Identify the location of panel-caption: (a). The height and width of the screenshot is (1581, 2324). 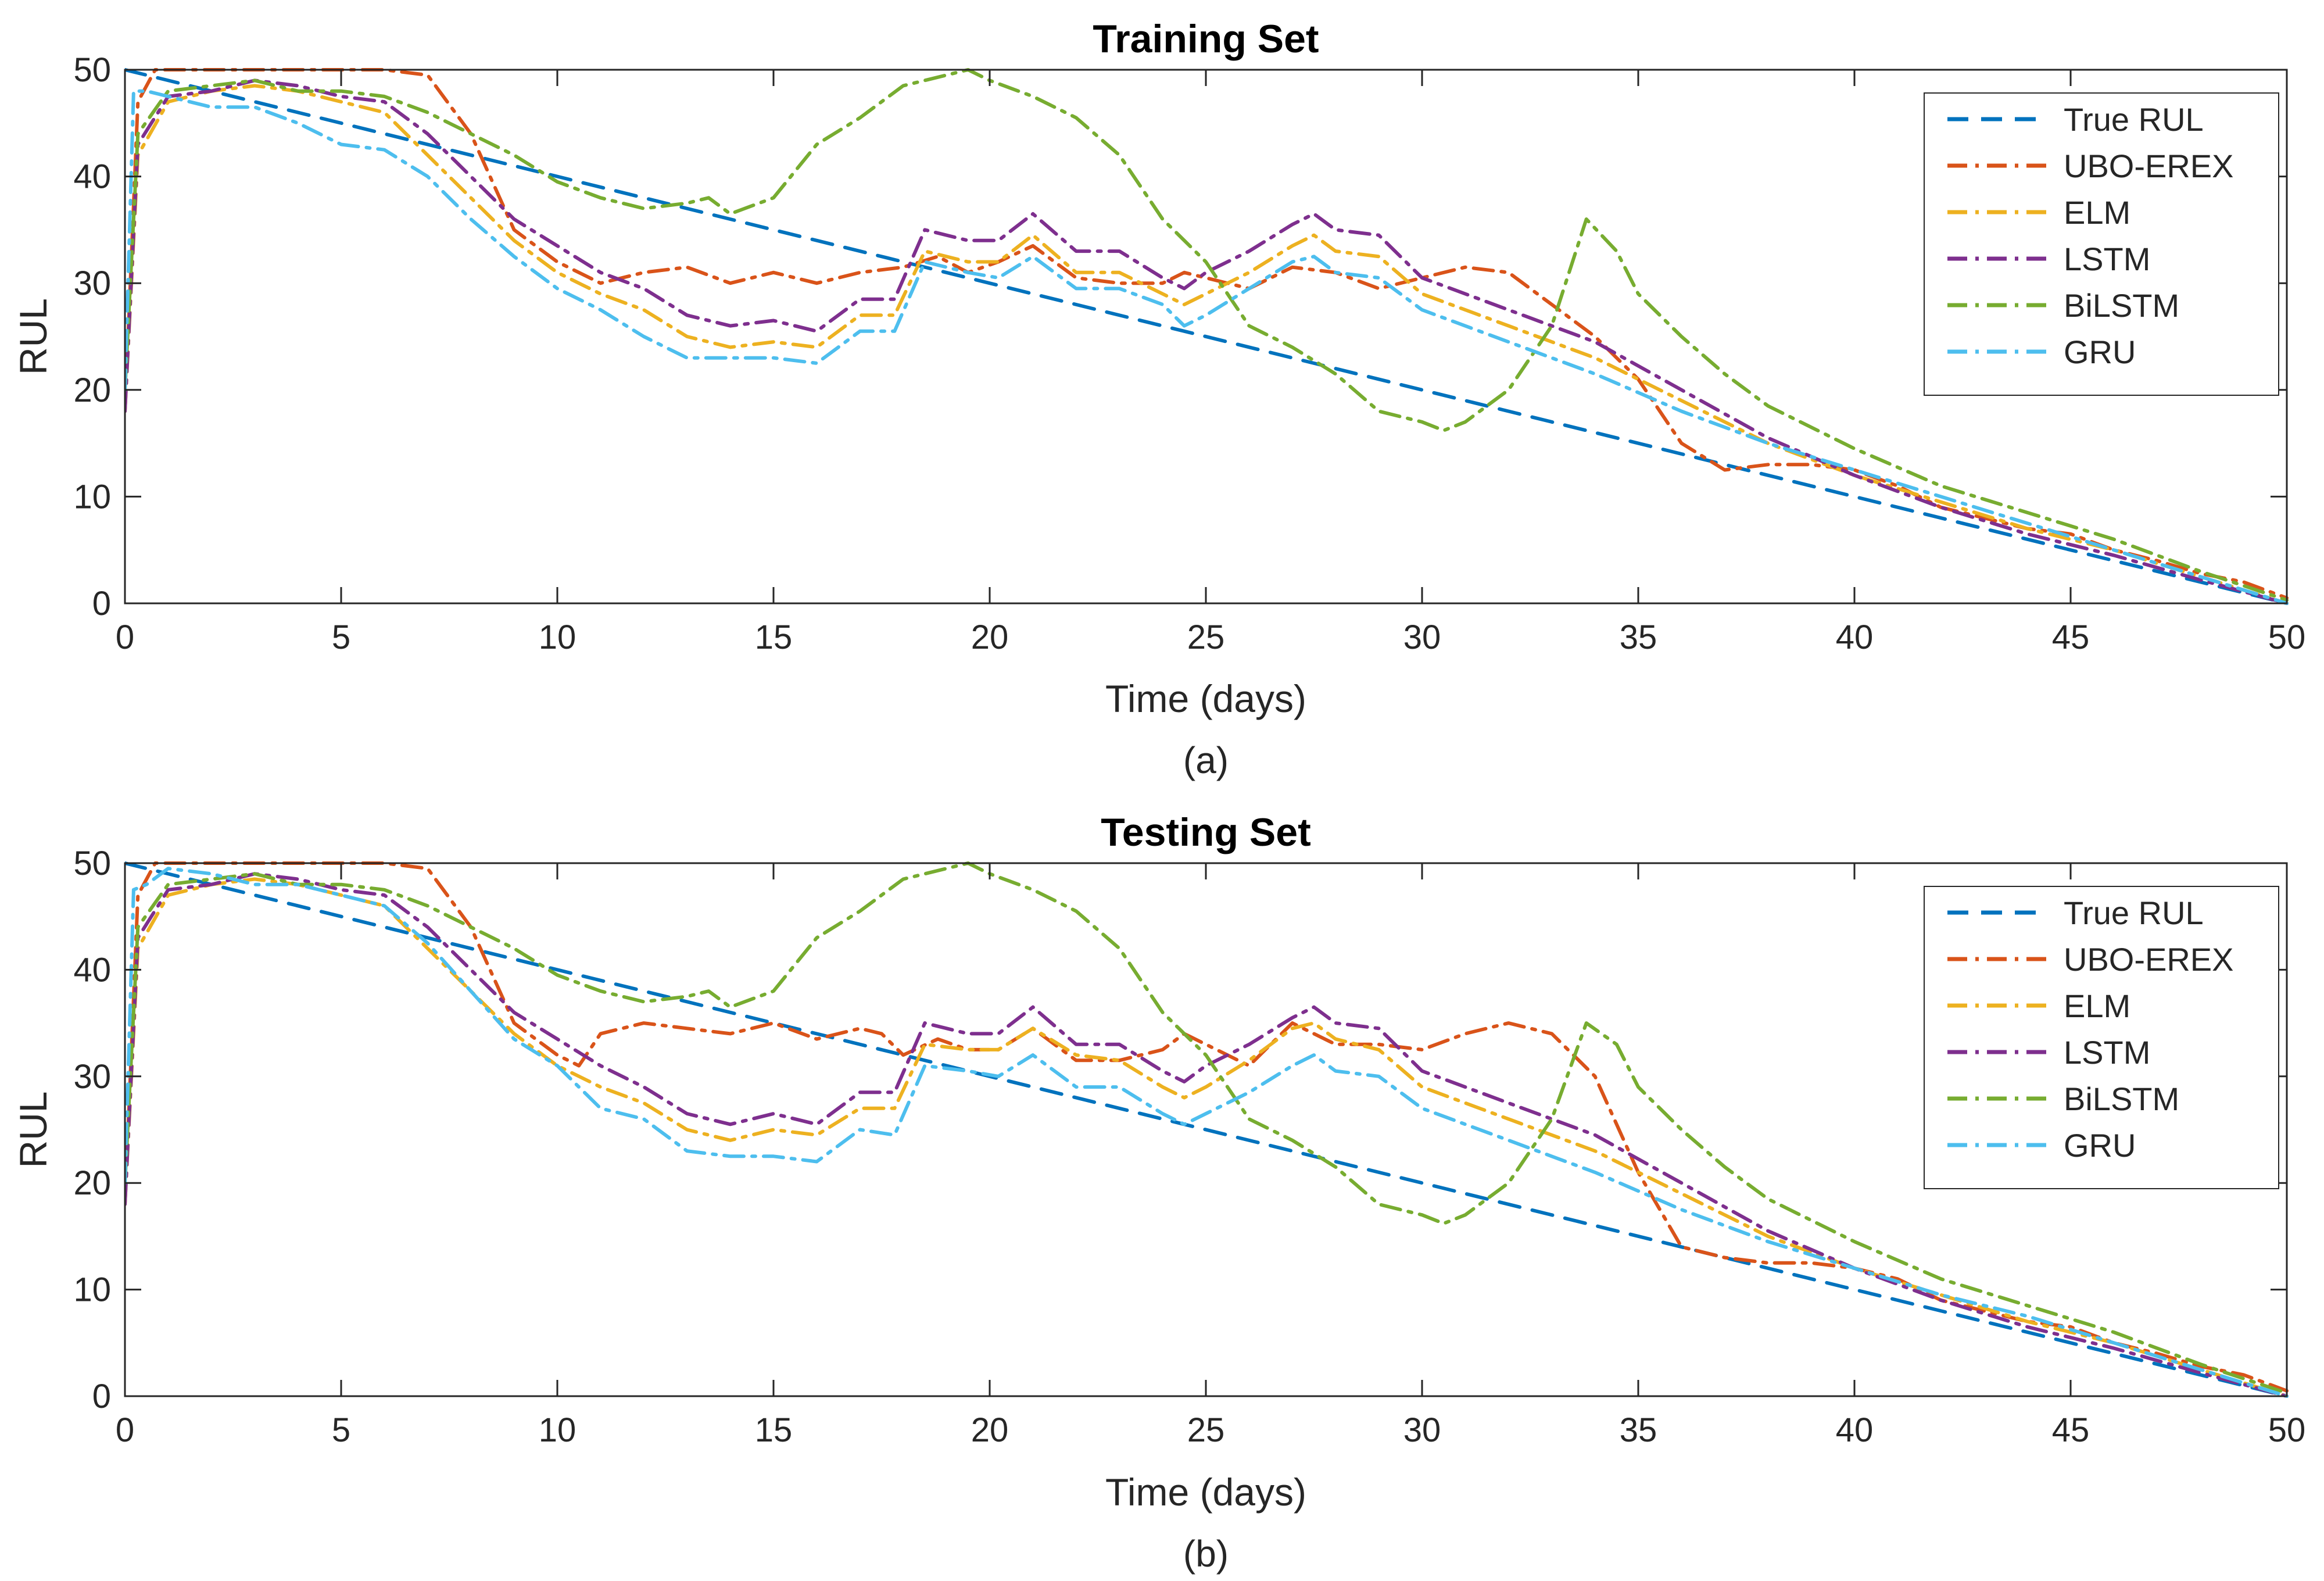
(1206, 760).